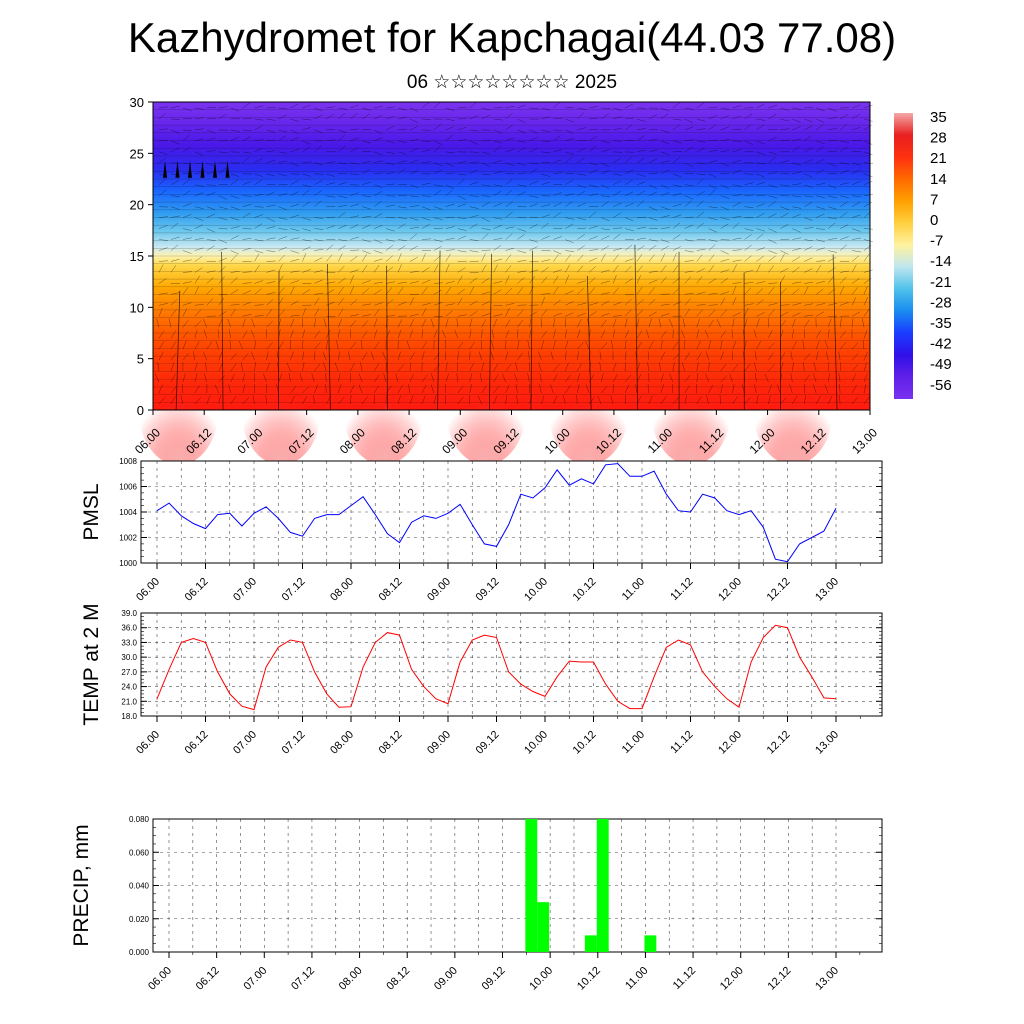 Image resolution: width=1024 pixels, height=1024 pixels. What do you see at coordinates (439, 743) in the screenshot?
I see `x-tick-label: 09.00` at bounding box center [439, 743].